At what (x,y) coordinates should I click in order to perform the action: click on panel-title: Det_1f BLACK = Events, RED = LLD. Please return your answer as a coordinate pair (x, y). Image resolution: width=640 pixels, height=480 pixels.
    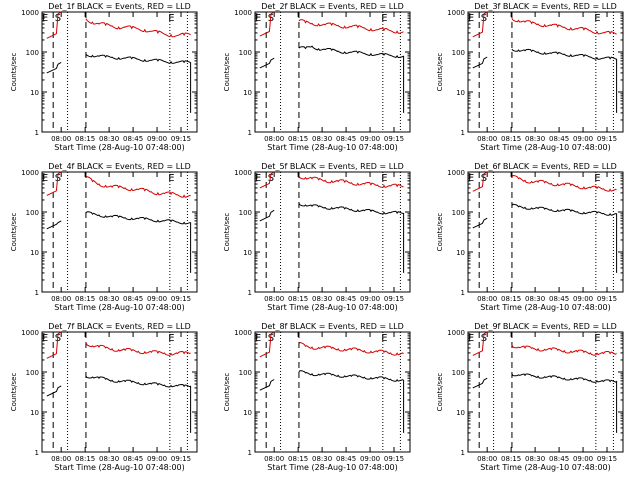
    Looking at the image, I should click on (119, 6).